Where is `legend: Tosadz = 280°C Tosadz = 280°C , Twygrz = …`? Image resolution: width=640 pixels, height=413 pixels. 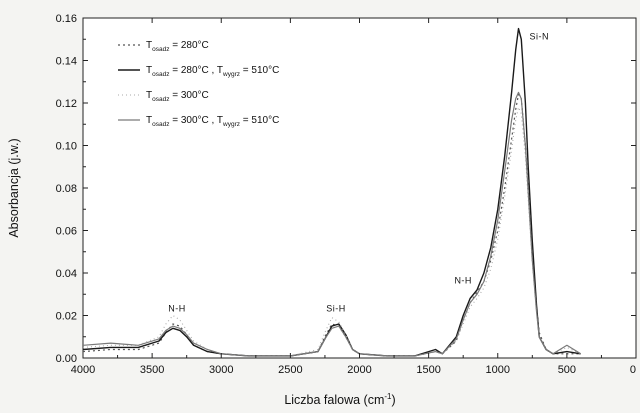
legend: Tosadz = 280°C Tosadz = 280°C , Twygrz = … is located at coordinates (198, 84).